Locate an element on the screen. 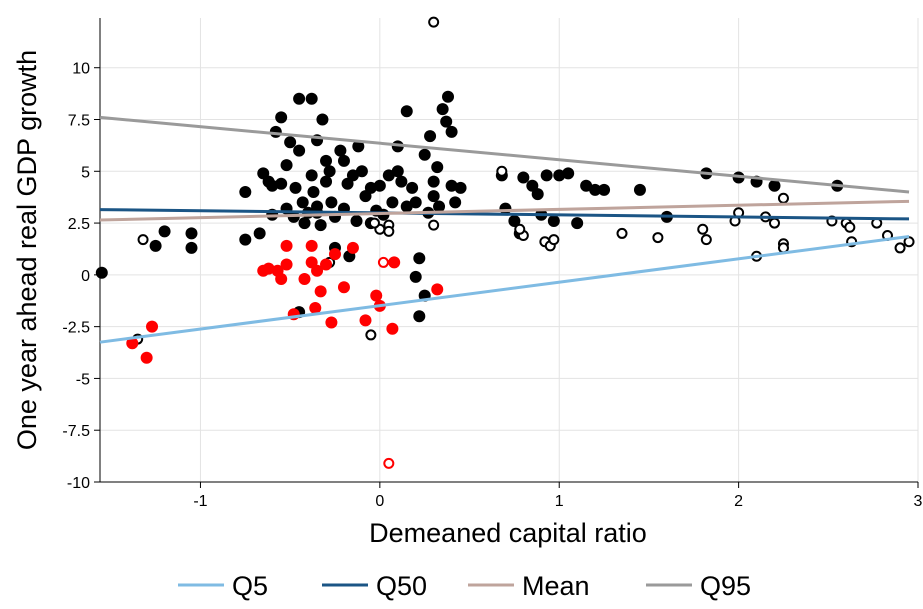  y-tick-label: -10 is located at coordinates (78, 483).